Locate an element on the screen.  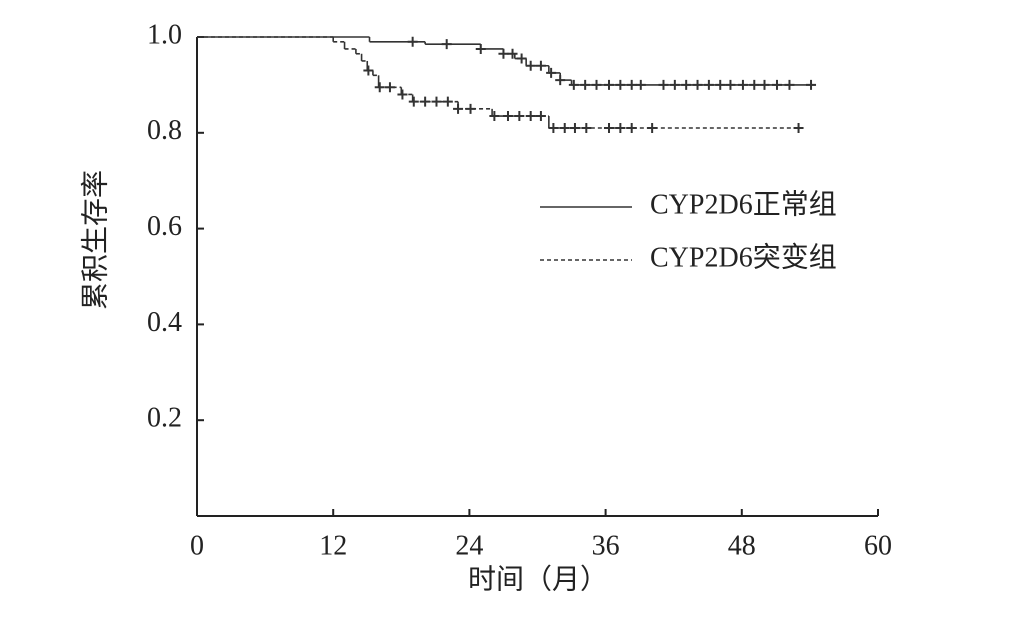
legend-label: CYP2D6正常组 is located at coordinates (743, 204).